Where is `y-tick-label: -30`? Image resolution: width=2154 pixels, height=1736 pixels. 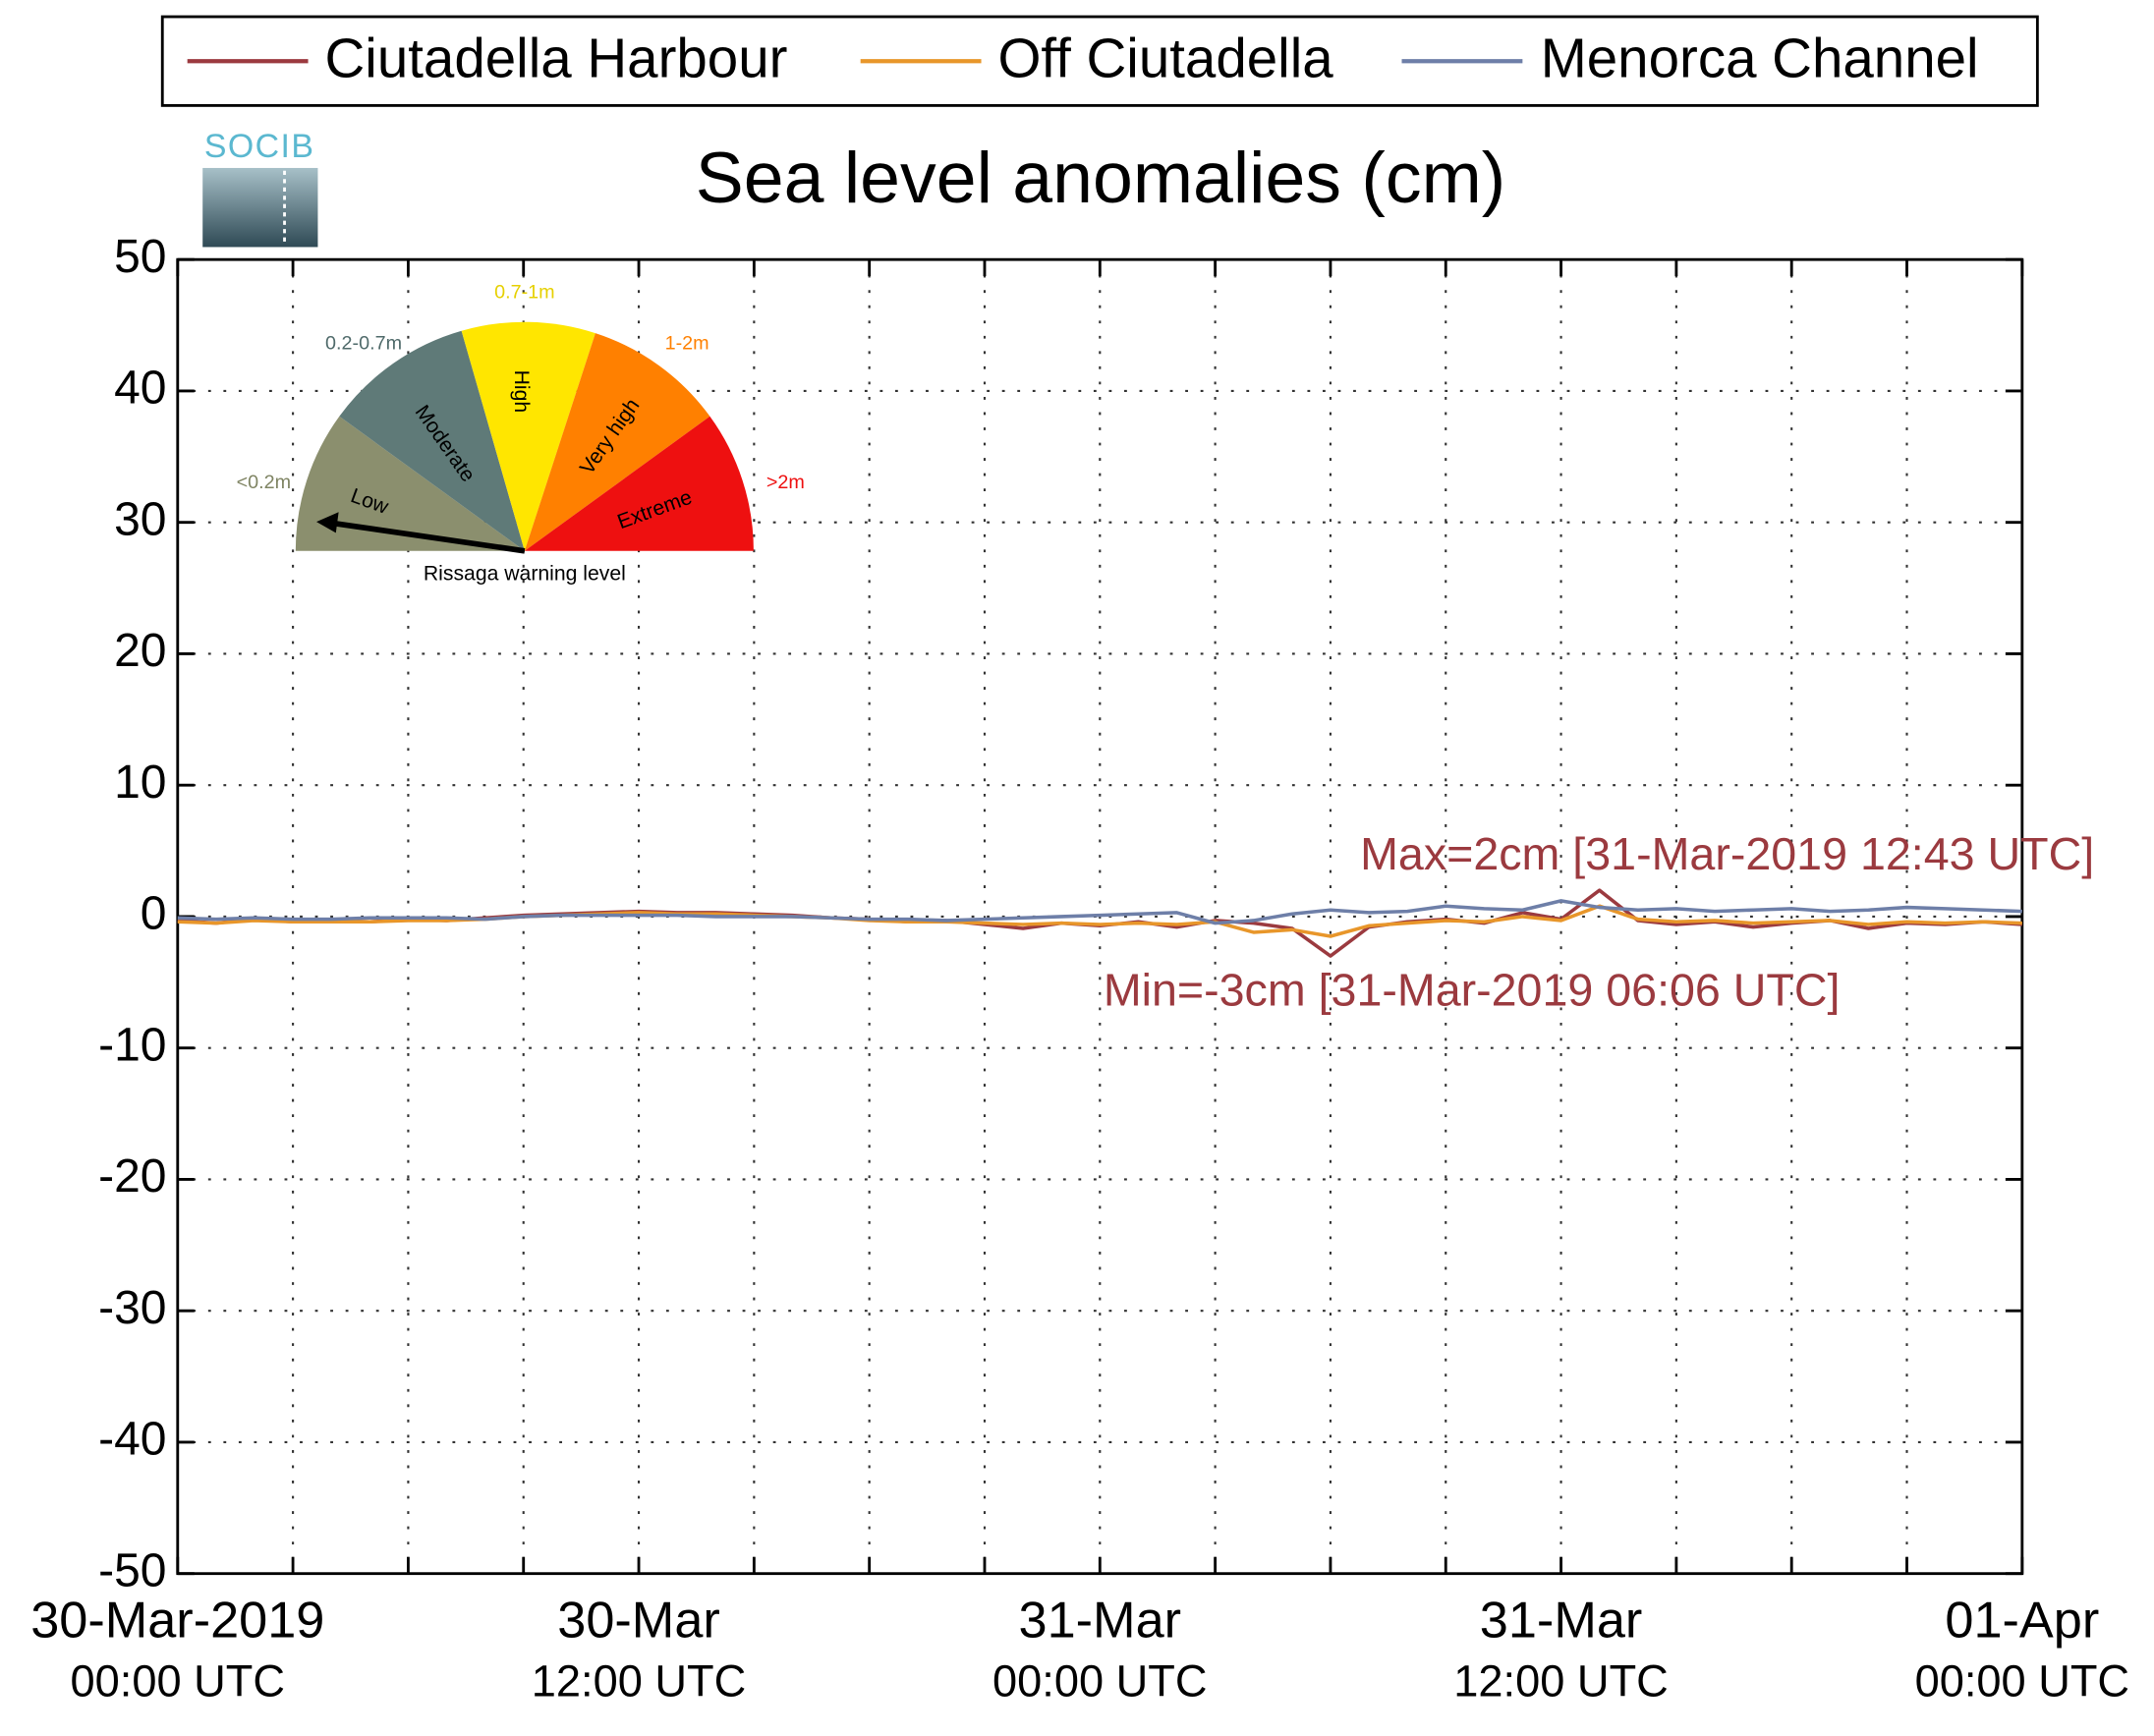
y-tick-label: -30 is located at coordinates (132, 1308).